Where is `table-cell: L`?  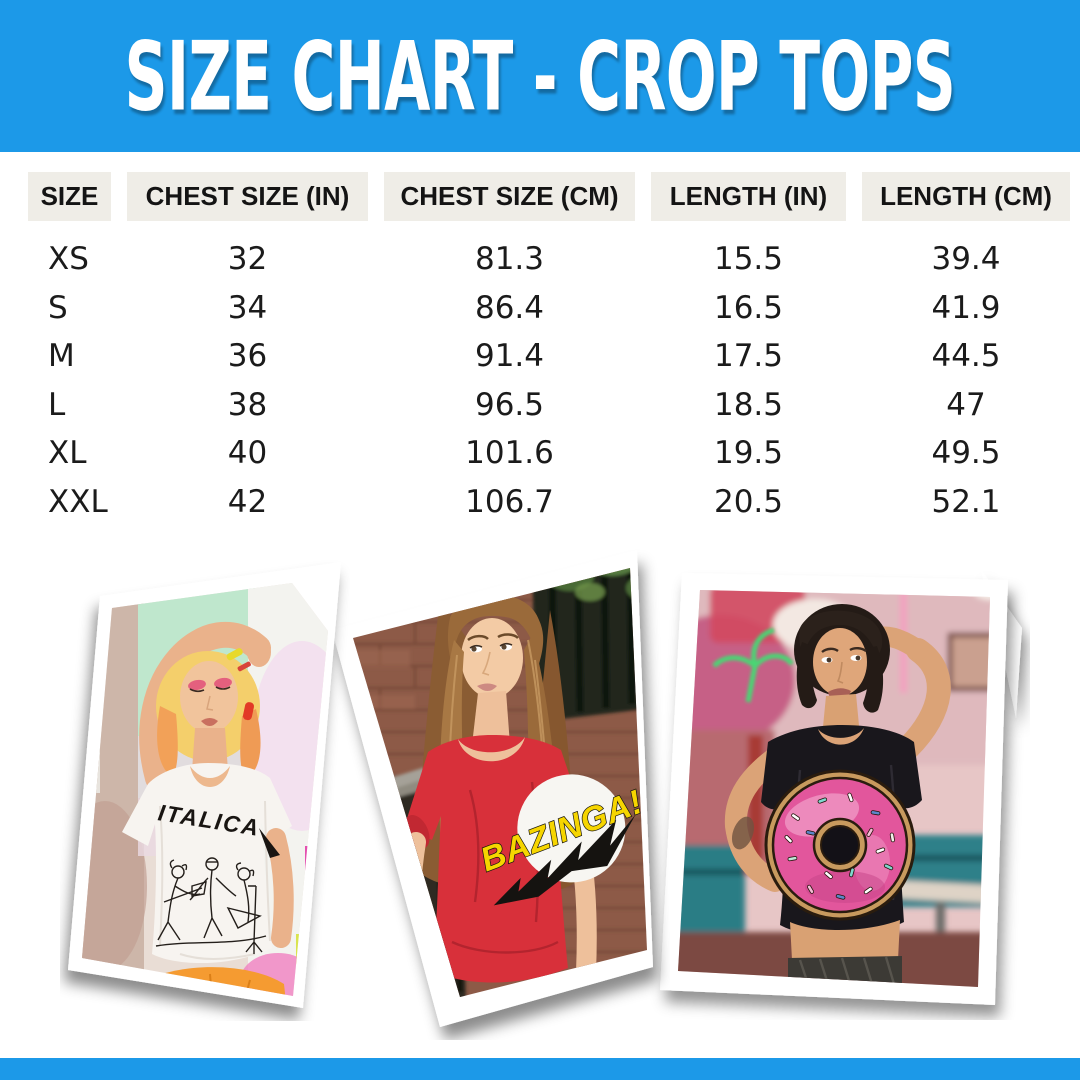 table-cell: L is located at coordinates (57, 404).